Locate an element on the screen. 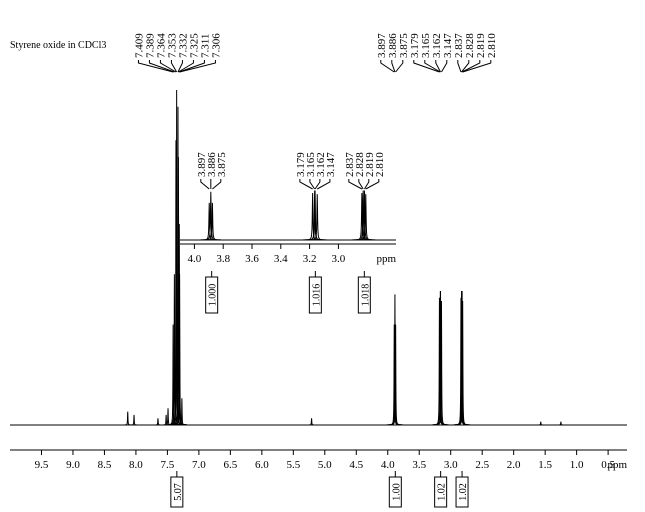 The image size is (645, 512). x-tick-label: 3.2 is located at coordinates (310, 259).